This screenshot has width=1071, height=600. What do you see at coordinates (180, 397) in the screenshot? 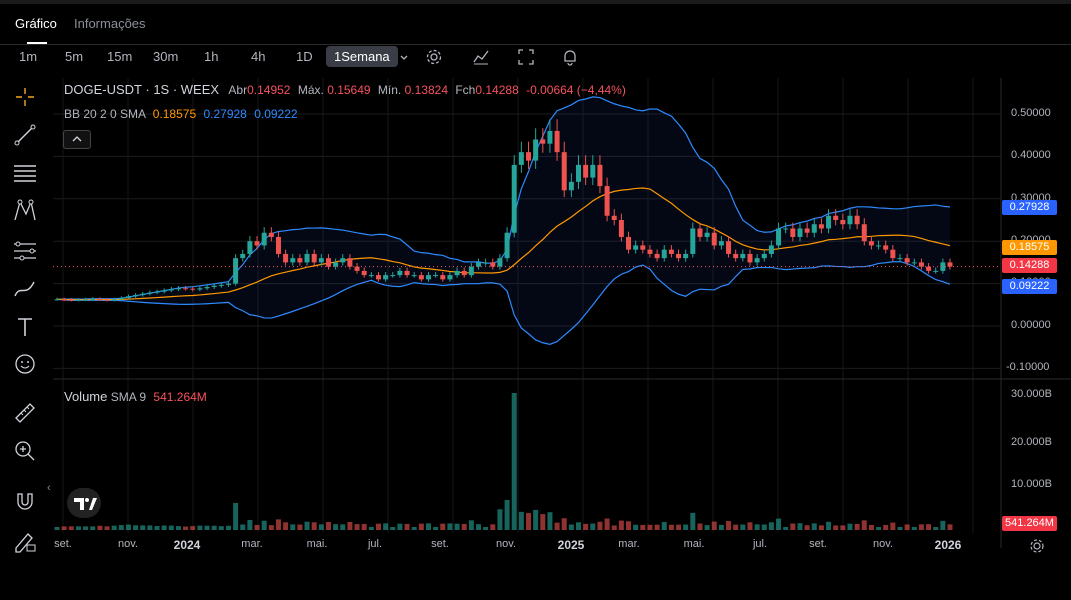
I see `volume-sma-value: 541.264M` at bounding box center [180, 397].